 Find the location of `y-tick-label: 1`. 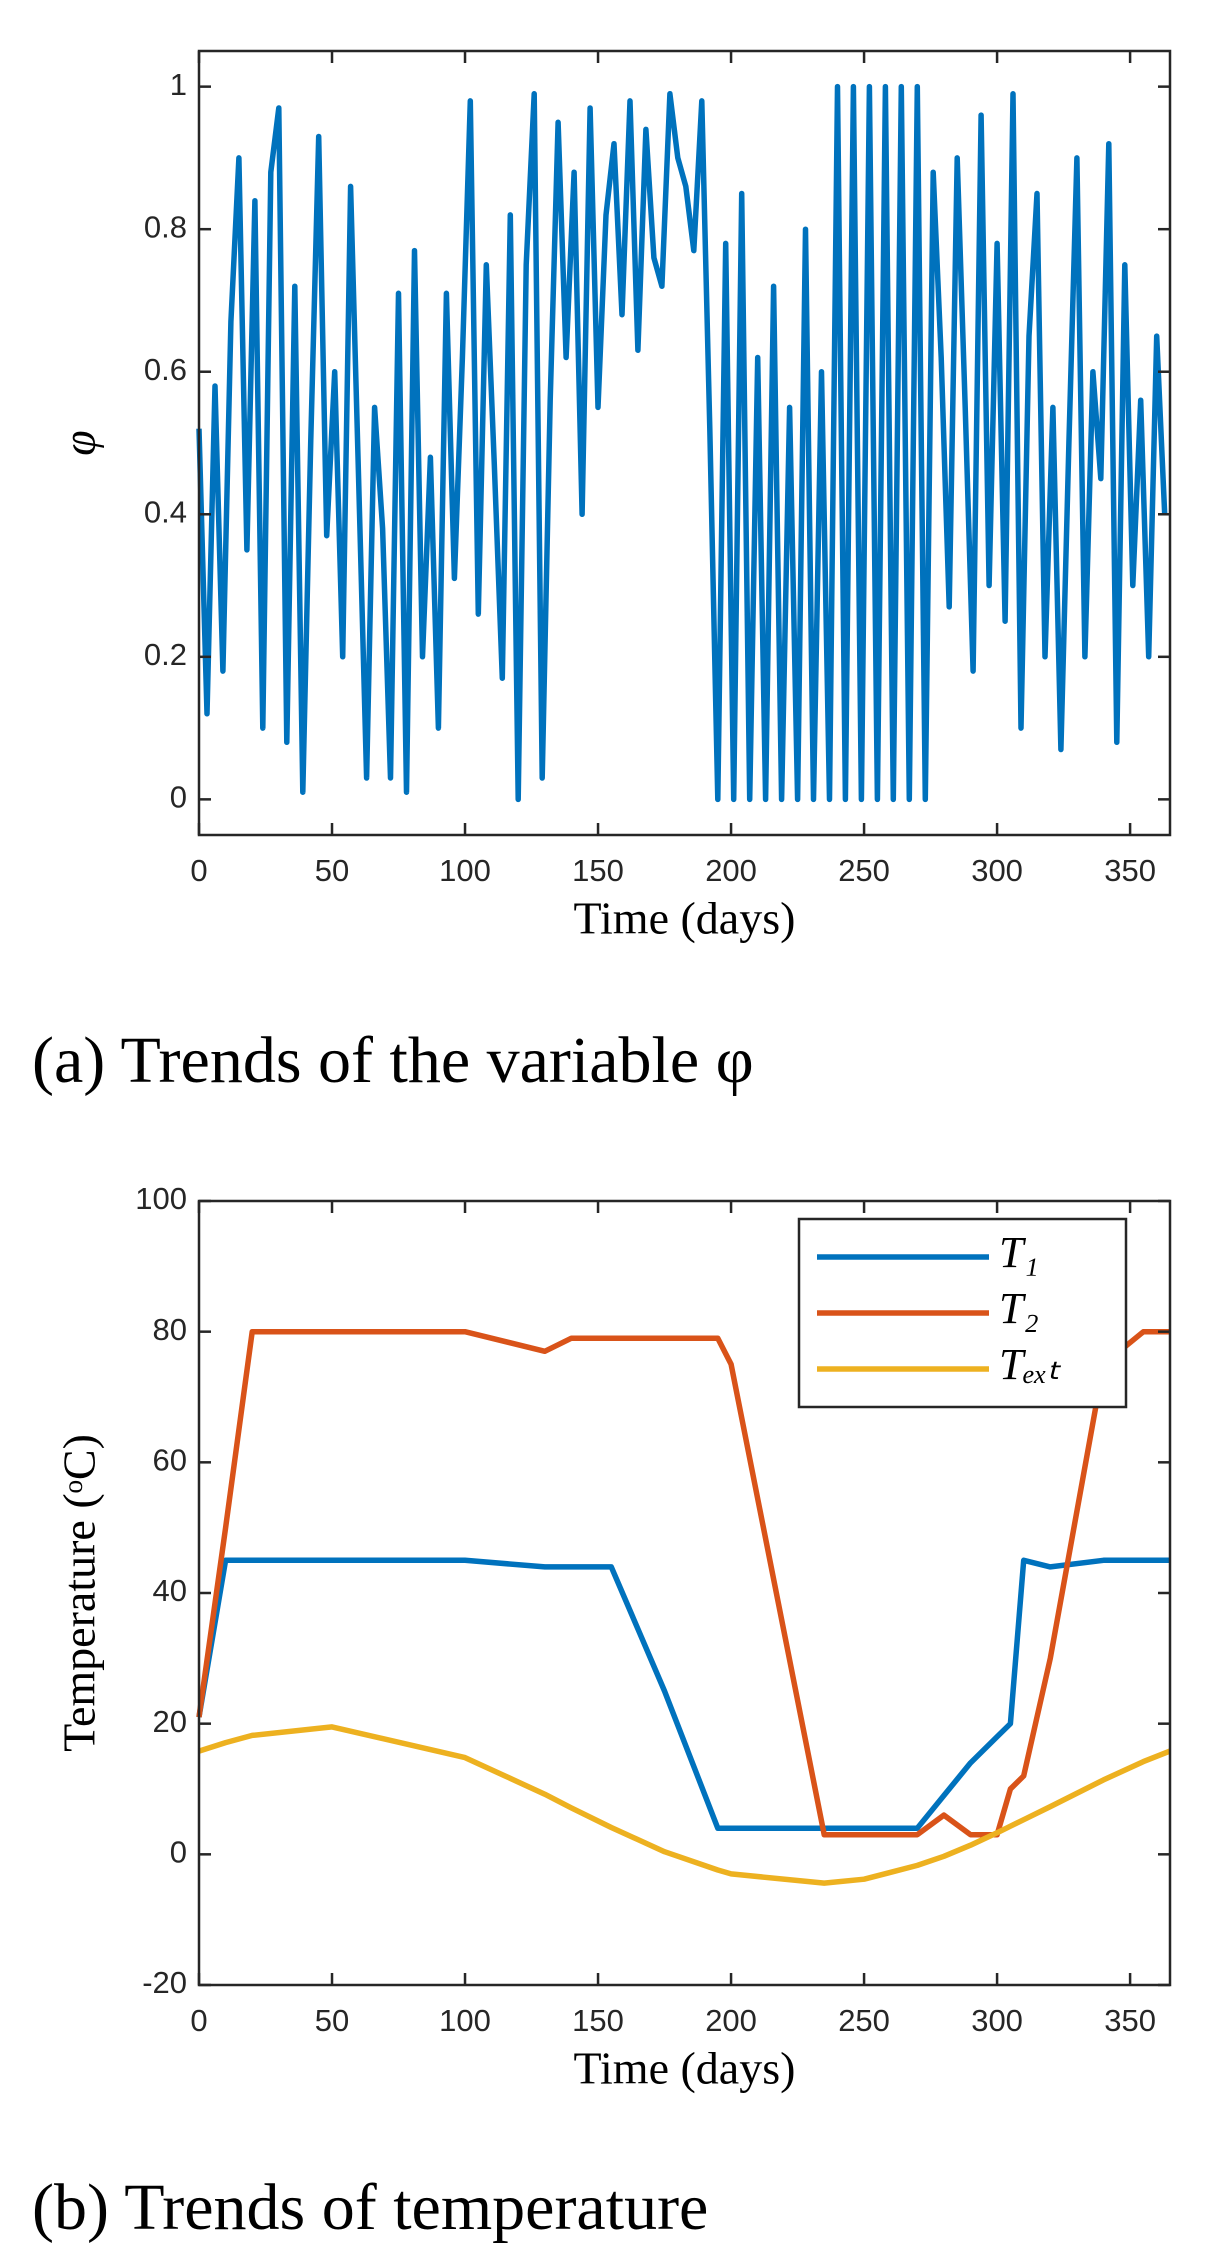

y-tick-label: 1 is located at coordinates (178, 84).